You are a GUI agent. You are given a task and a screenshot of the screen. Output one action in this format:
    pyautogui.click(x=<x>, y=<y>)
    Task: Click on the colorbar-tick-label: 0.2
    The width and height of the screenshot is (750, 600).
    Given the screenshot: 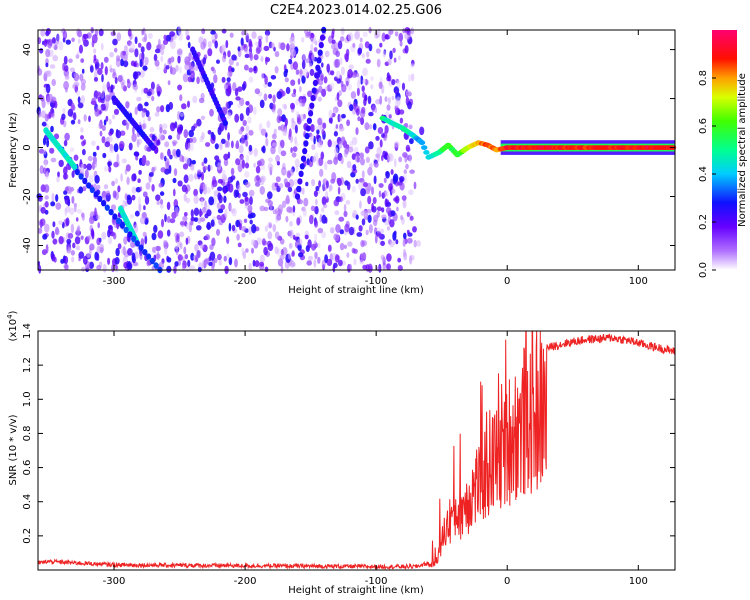 What is the action you would take?
    pyautogui.click(x=703, y=222)
    